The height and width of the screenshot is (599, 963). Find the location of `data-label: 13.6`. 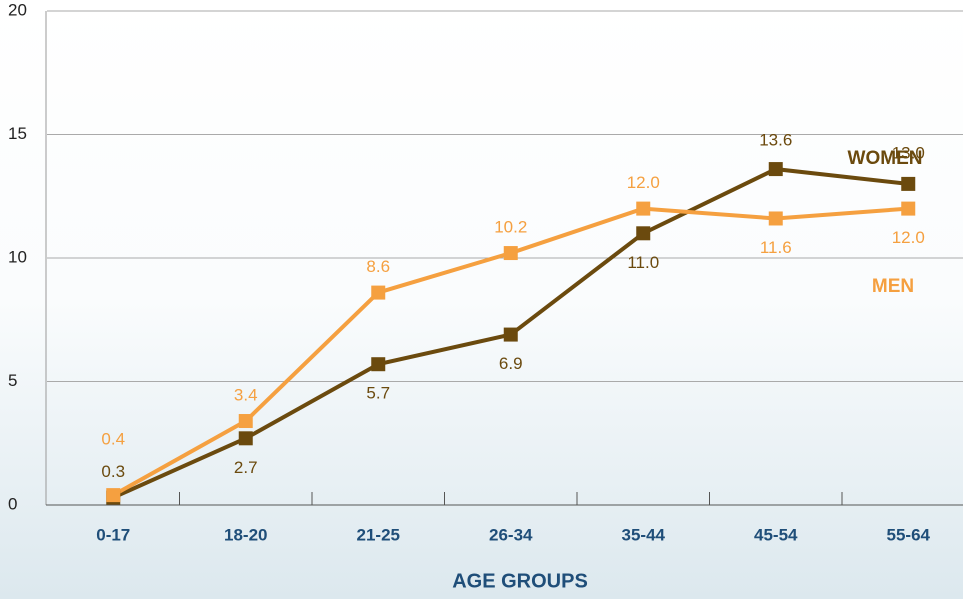

data-label: 13.6 is located at coordinates (775, 140).